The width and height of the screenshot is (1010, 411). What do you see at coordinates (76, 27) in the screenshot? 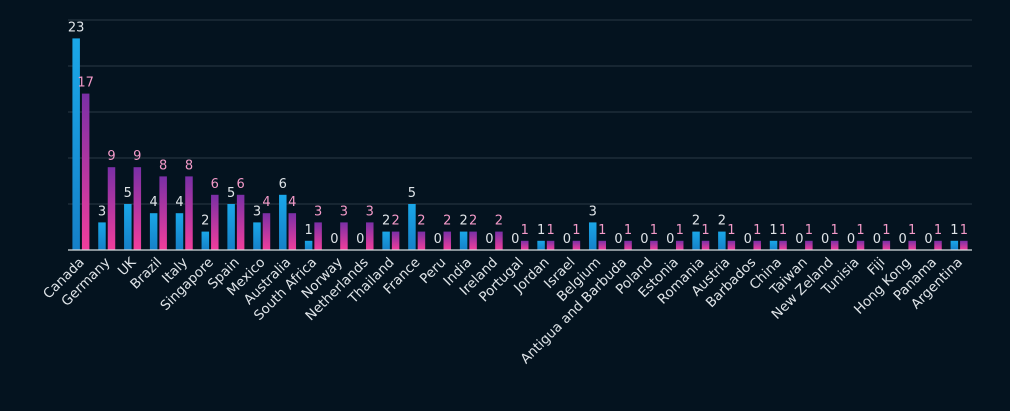
I see `data-label-series-a: 23` at bounding box center [76, 27].